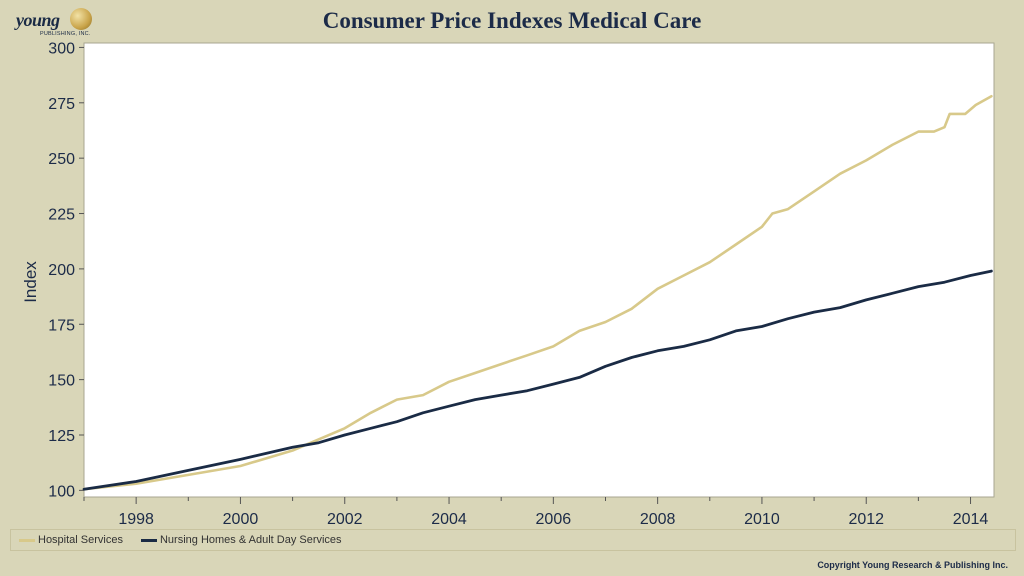 This screenshot has width=1024, height=576. Describe the element at coordinates (345, 519) in the screenshot. I see `x-tick-label: 2002` at that location.